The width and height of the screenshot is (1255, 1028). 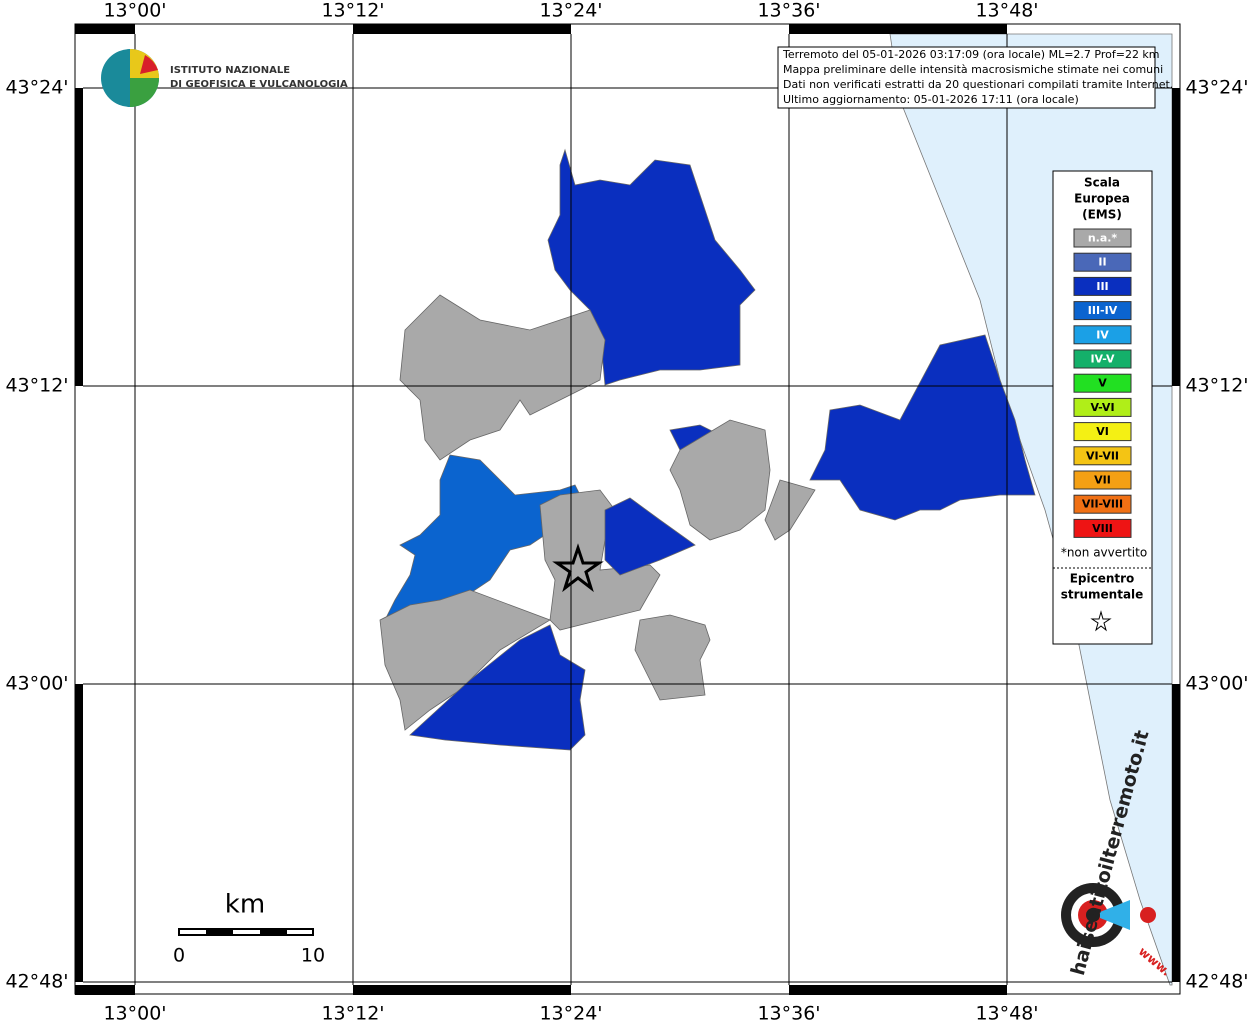 What do you see at coordinates (230, 70) in the screenshot?
I see `logo-text: ISTITUTO NAZIONALE` at bounding box center [230, 70].